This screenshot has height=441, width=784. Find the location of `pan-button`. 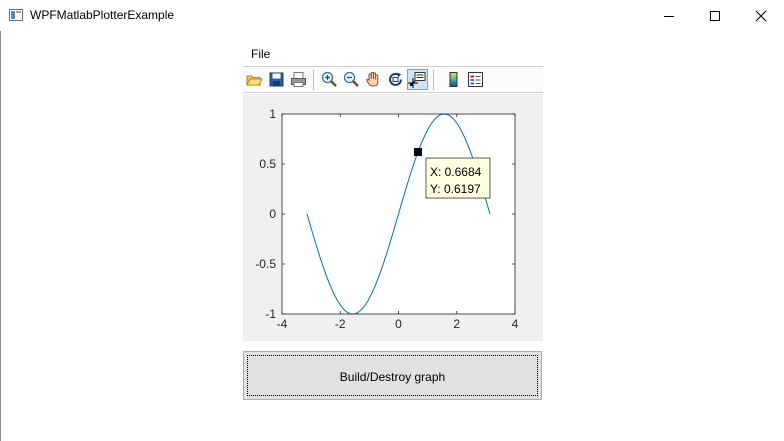

pan-button is located at coordinates (373, 79).